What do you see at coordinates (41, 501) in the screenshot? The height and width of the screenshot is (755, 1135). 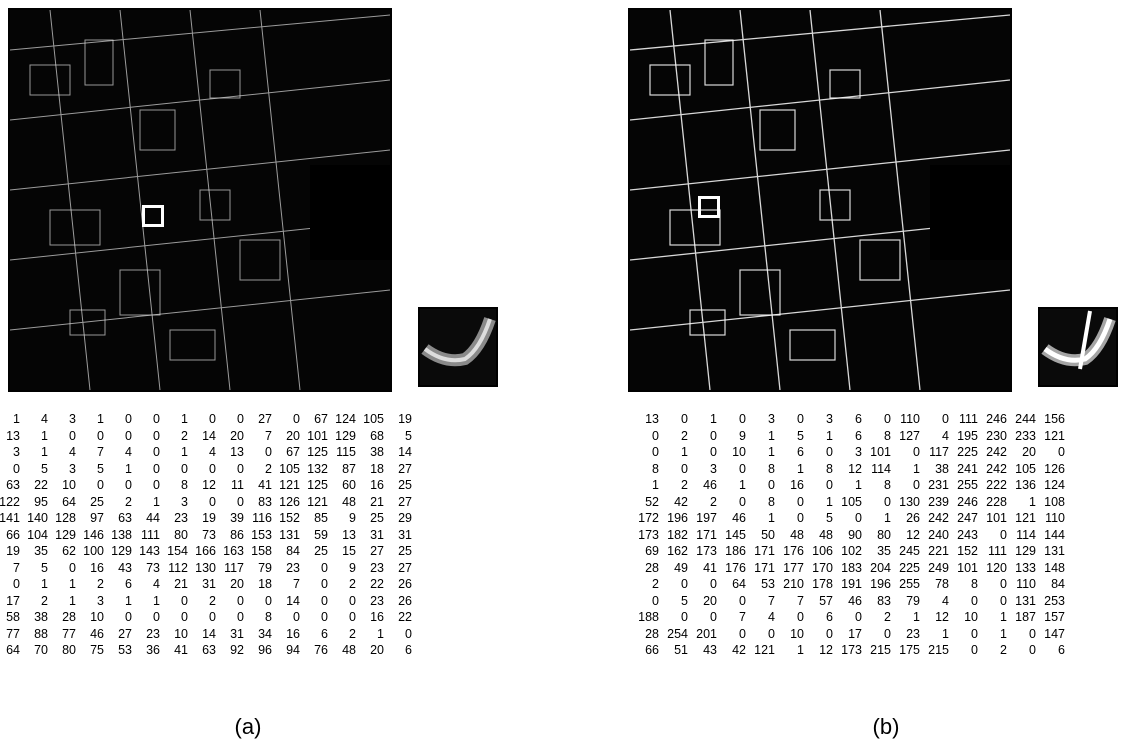 I see `matrix-cell: 95` at bounding box center [41, 501].